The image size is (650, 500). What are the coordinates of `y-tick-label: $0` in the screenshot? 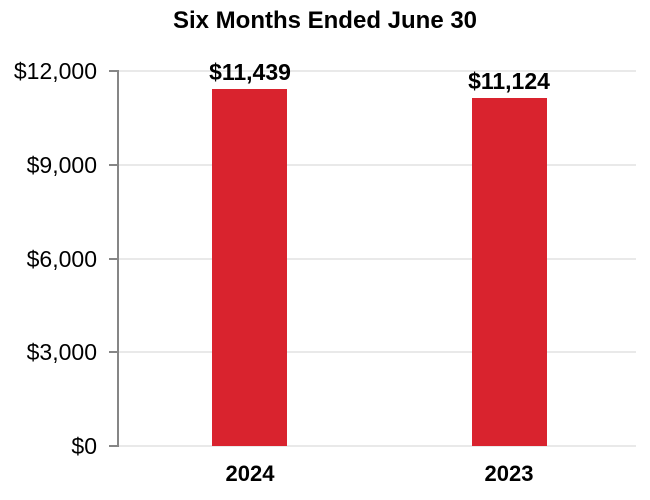 It's located at (84, 446).